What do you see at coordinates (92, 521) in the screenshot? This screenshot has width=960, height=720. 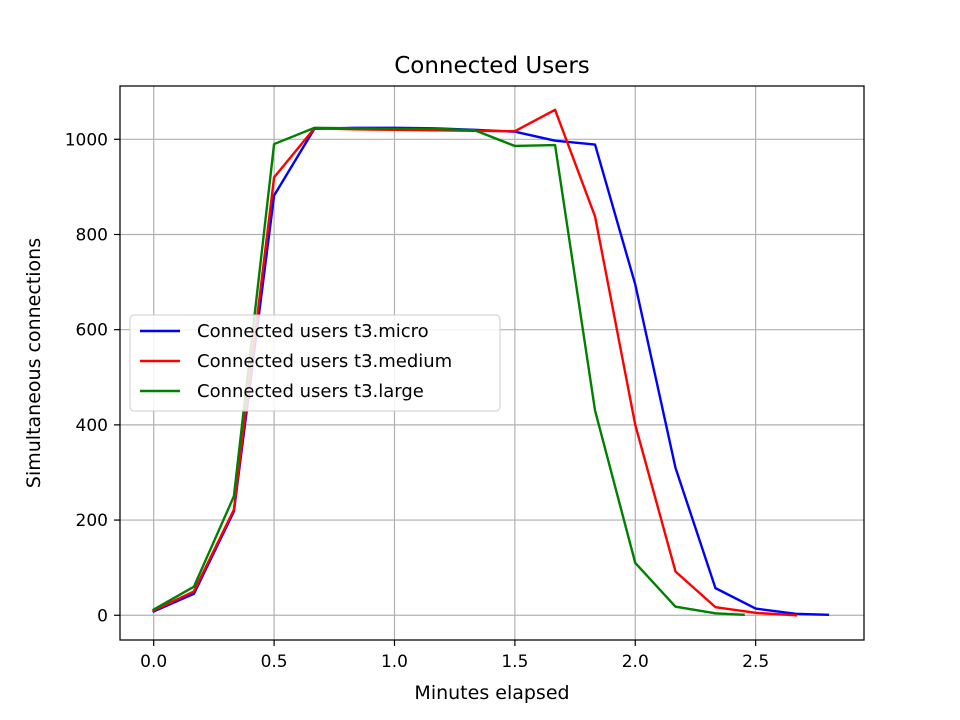 I see `y-tick-label: 200` at bounding box center [92, 521].